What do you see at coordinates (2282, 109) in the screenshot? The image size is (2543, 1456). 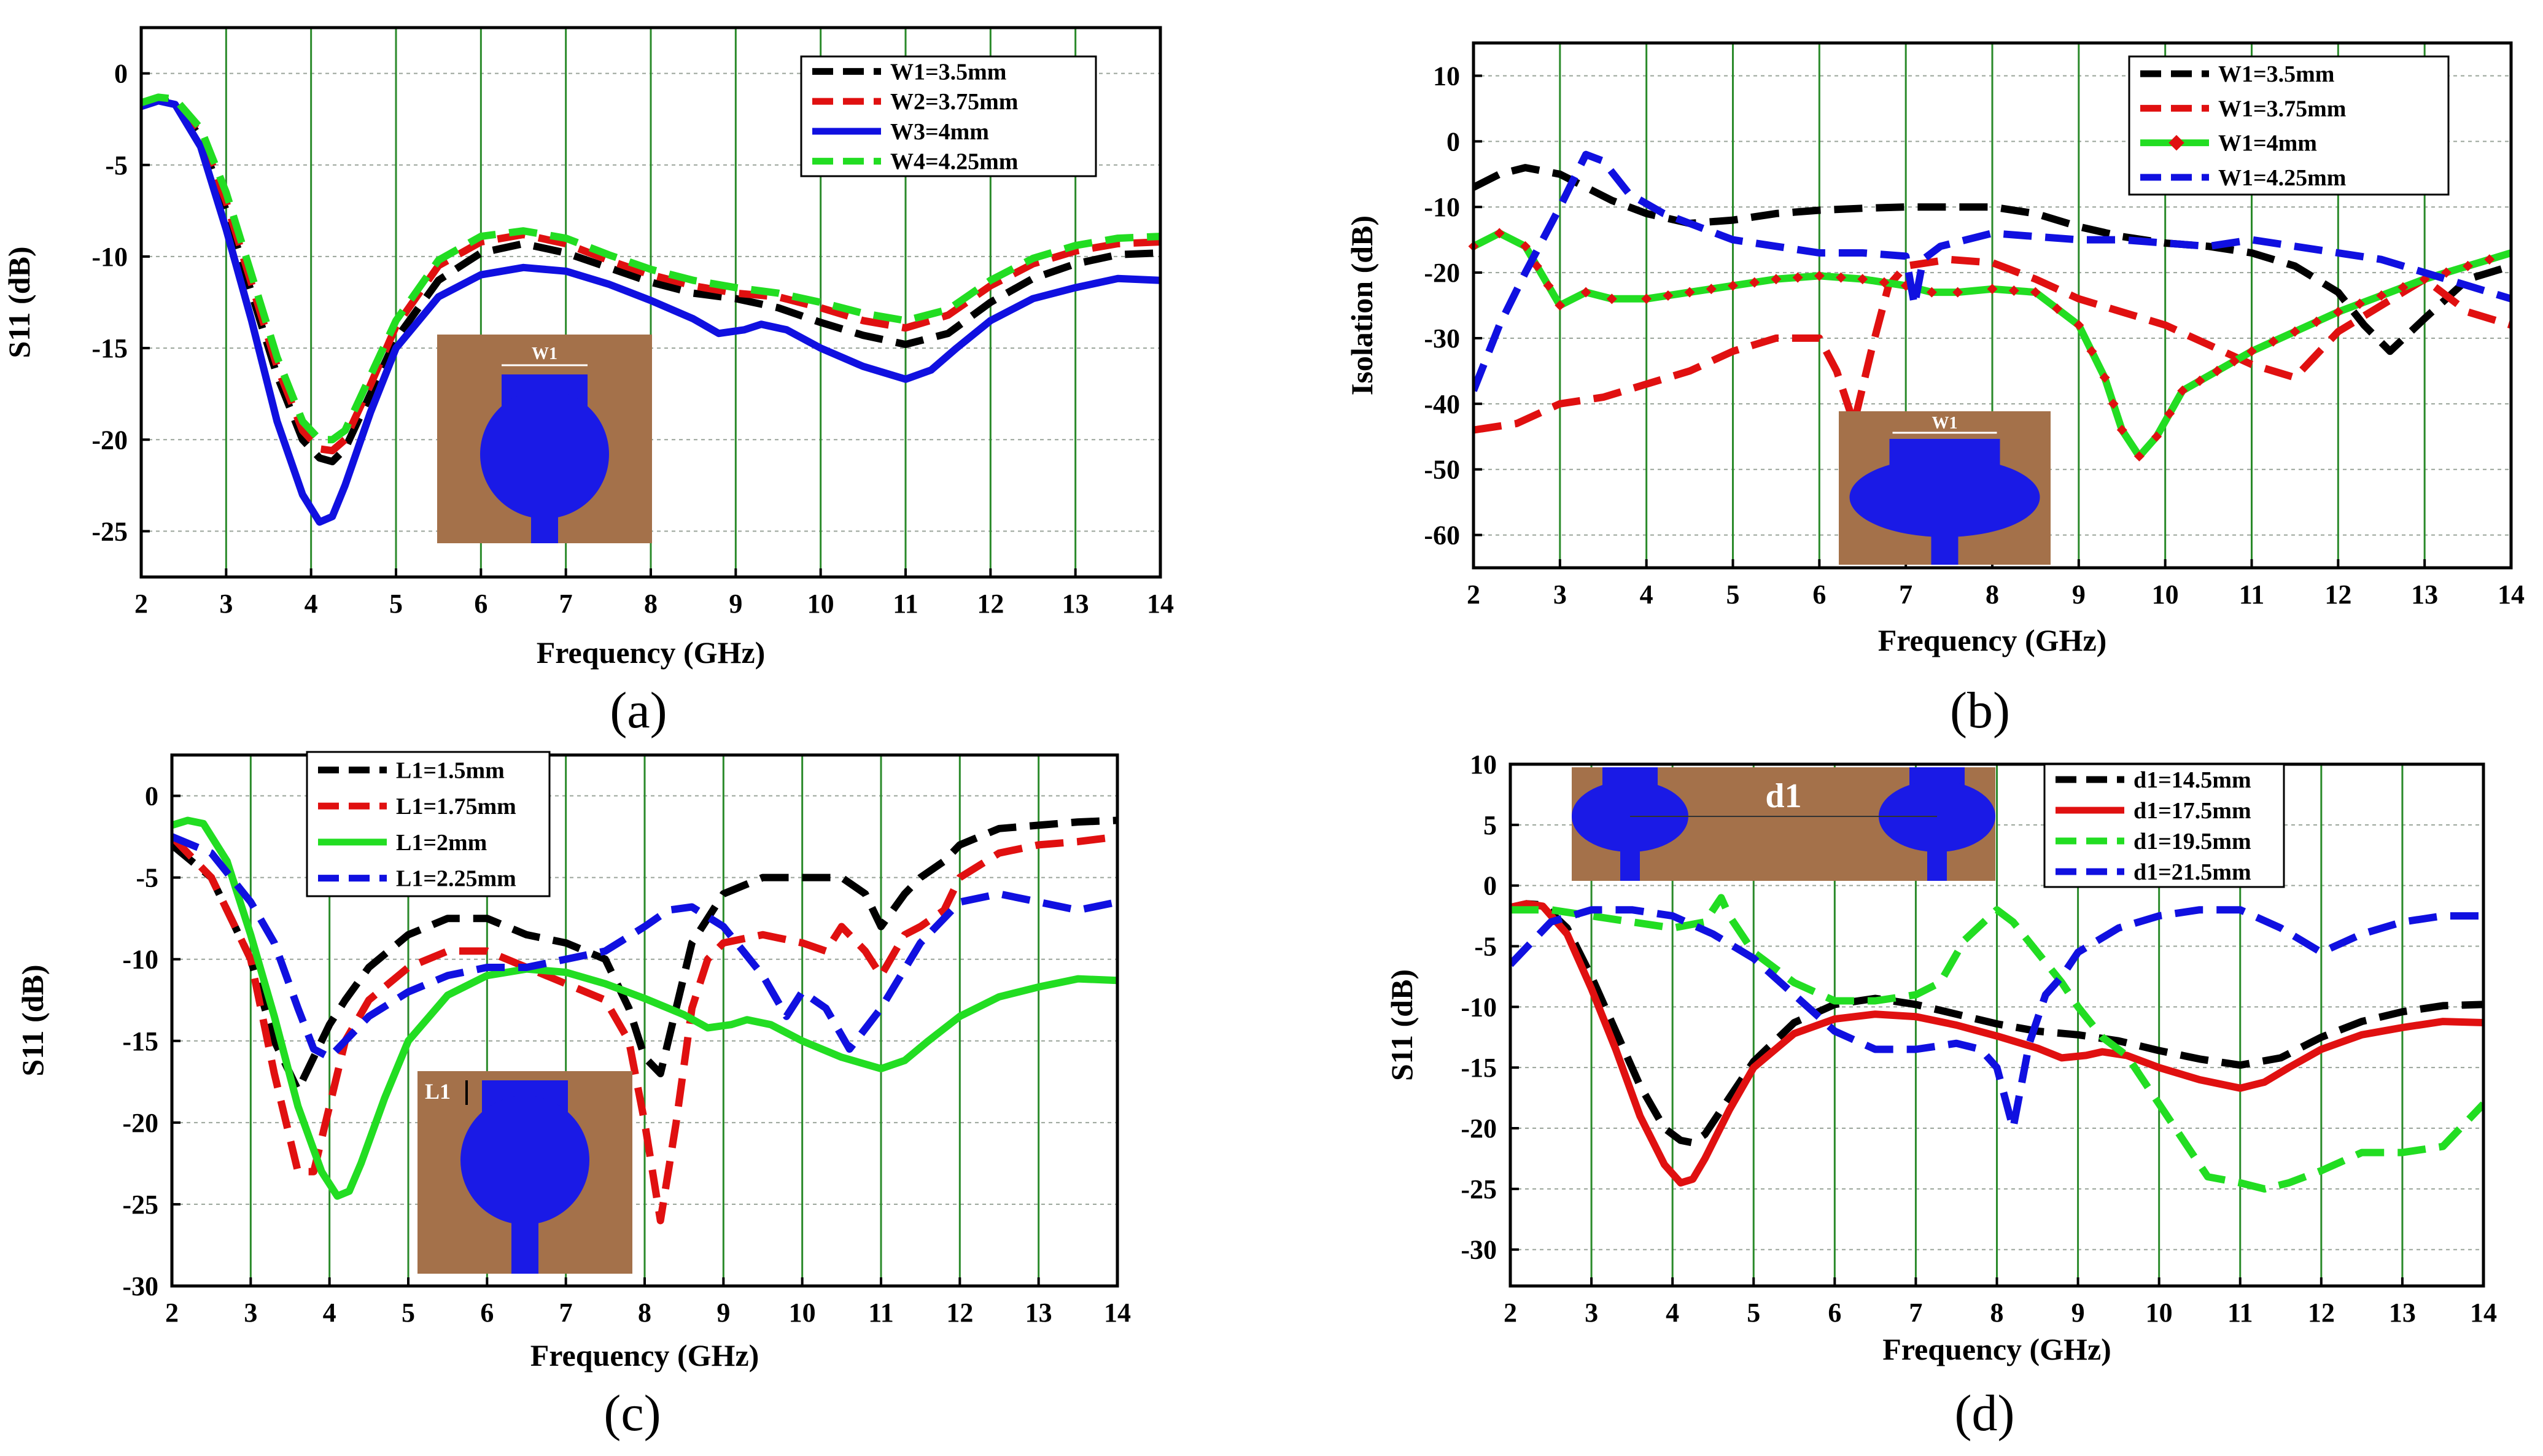 I see `legend-label: W1=3.75mm` at bounding box center [2282, 109].